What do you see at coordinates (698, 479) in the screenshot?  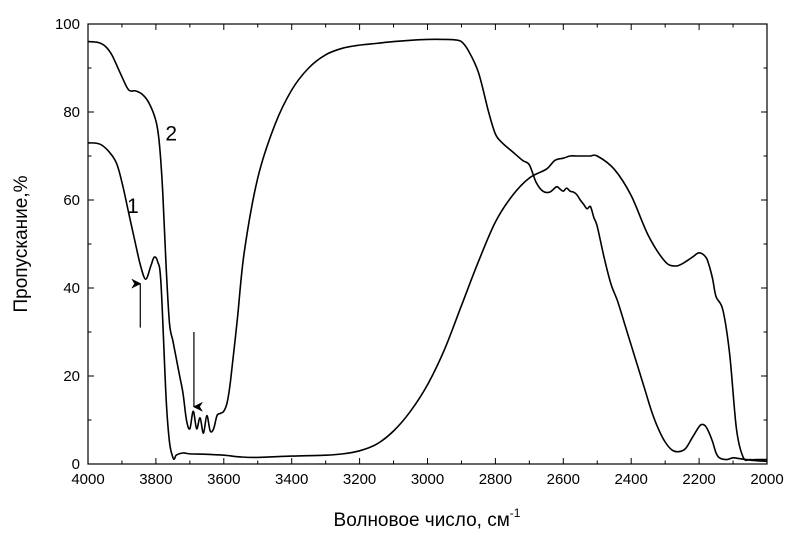 I see `x-tick-label: 2200` at bounding box center [698, 479].